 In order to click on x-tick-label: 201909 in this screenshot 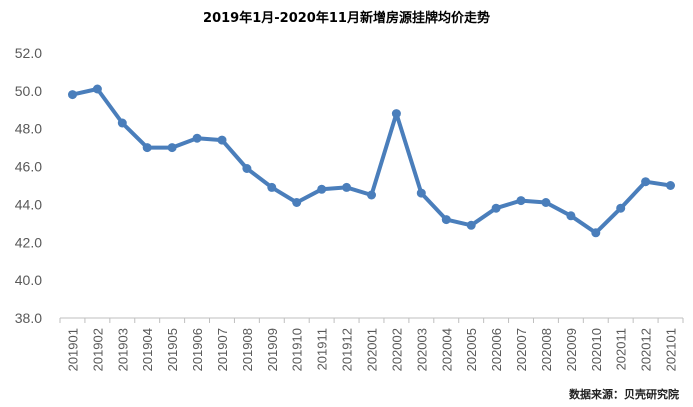, I will do `click(272, 349)`.